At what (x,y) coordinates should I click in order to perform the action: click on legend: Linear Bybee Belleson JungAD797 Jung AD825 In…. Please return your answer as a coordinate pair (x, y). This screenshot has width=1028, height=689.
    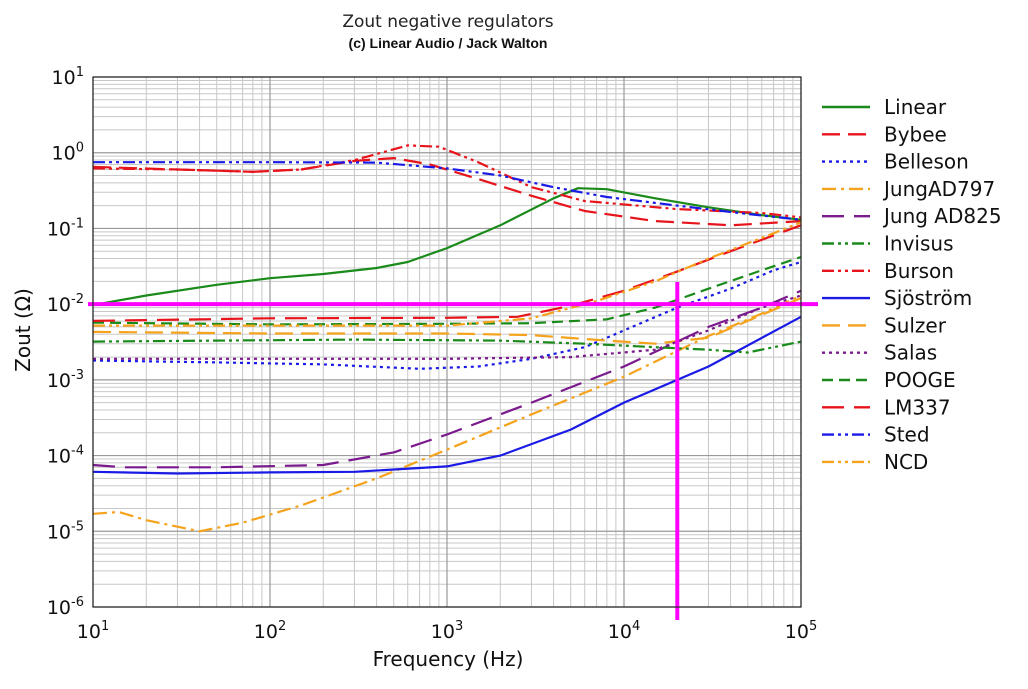
    Looking at the image, I should click on (912, 284).